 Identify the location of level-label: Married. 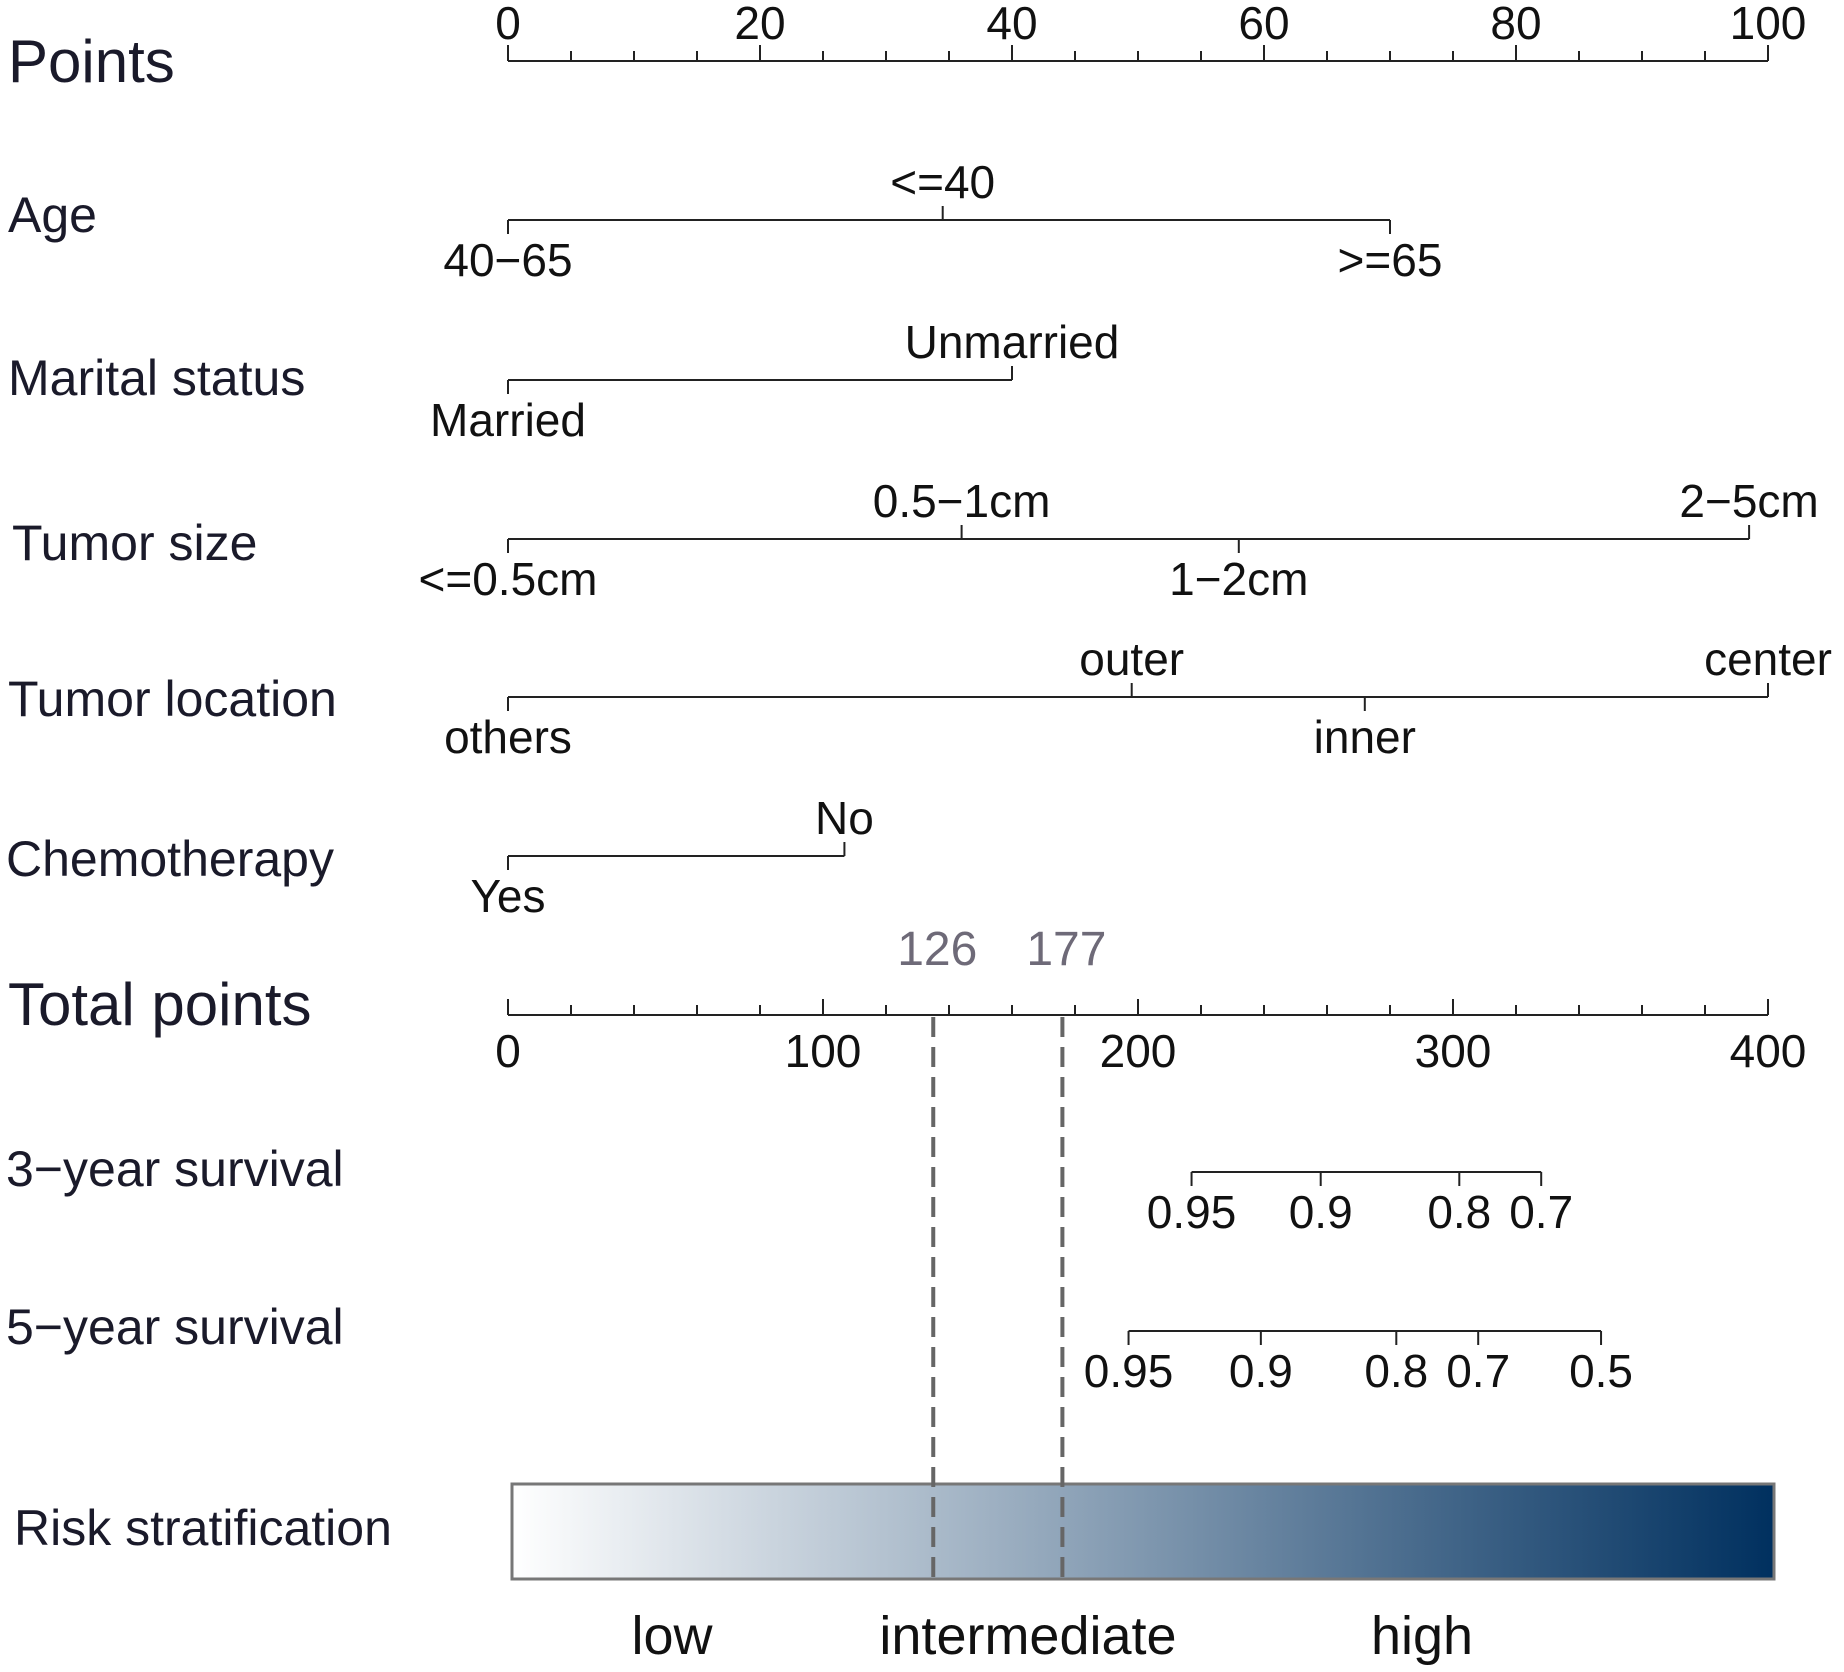
(508, 420).